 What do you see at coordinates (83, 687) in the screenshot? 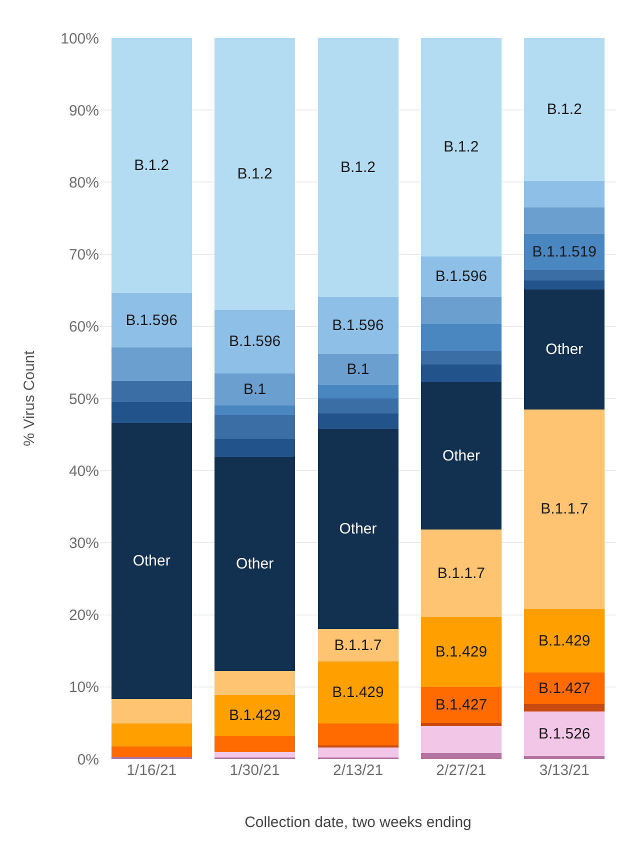
I see `y-tick-label: 10%` at bounding box center [83, 687].